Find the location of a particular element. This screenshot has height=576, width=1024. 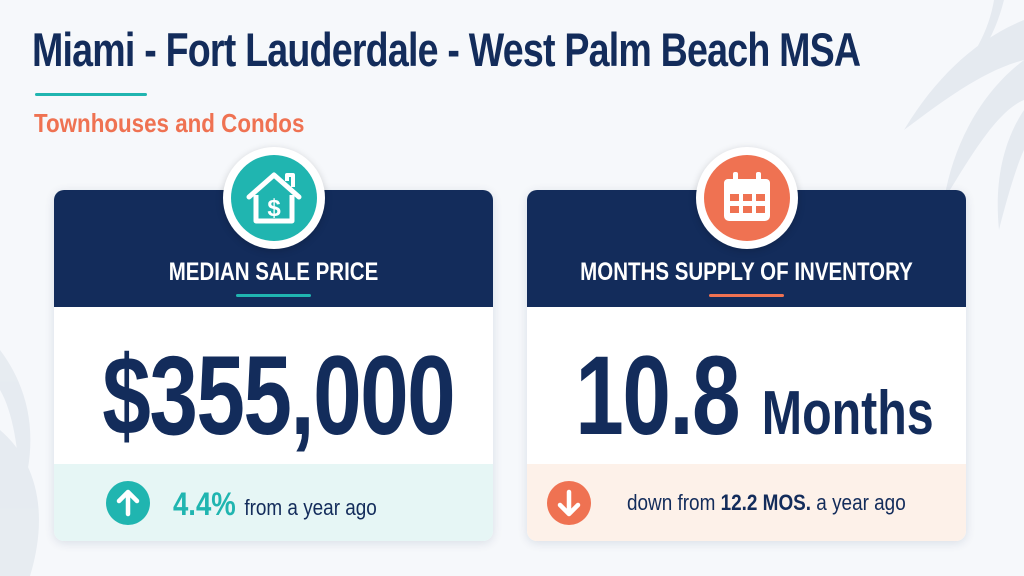

change-suffix: a year ago is located at coordinates (861, 502).